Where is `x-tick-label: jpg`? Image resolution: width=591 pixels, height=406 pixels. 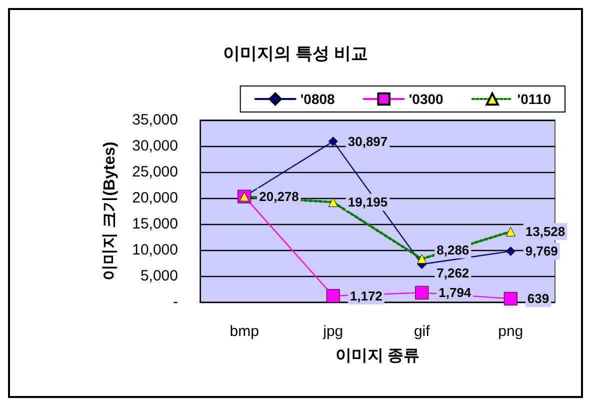 x-tick-label: jpg is located at coordinates (333, 331).